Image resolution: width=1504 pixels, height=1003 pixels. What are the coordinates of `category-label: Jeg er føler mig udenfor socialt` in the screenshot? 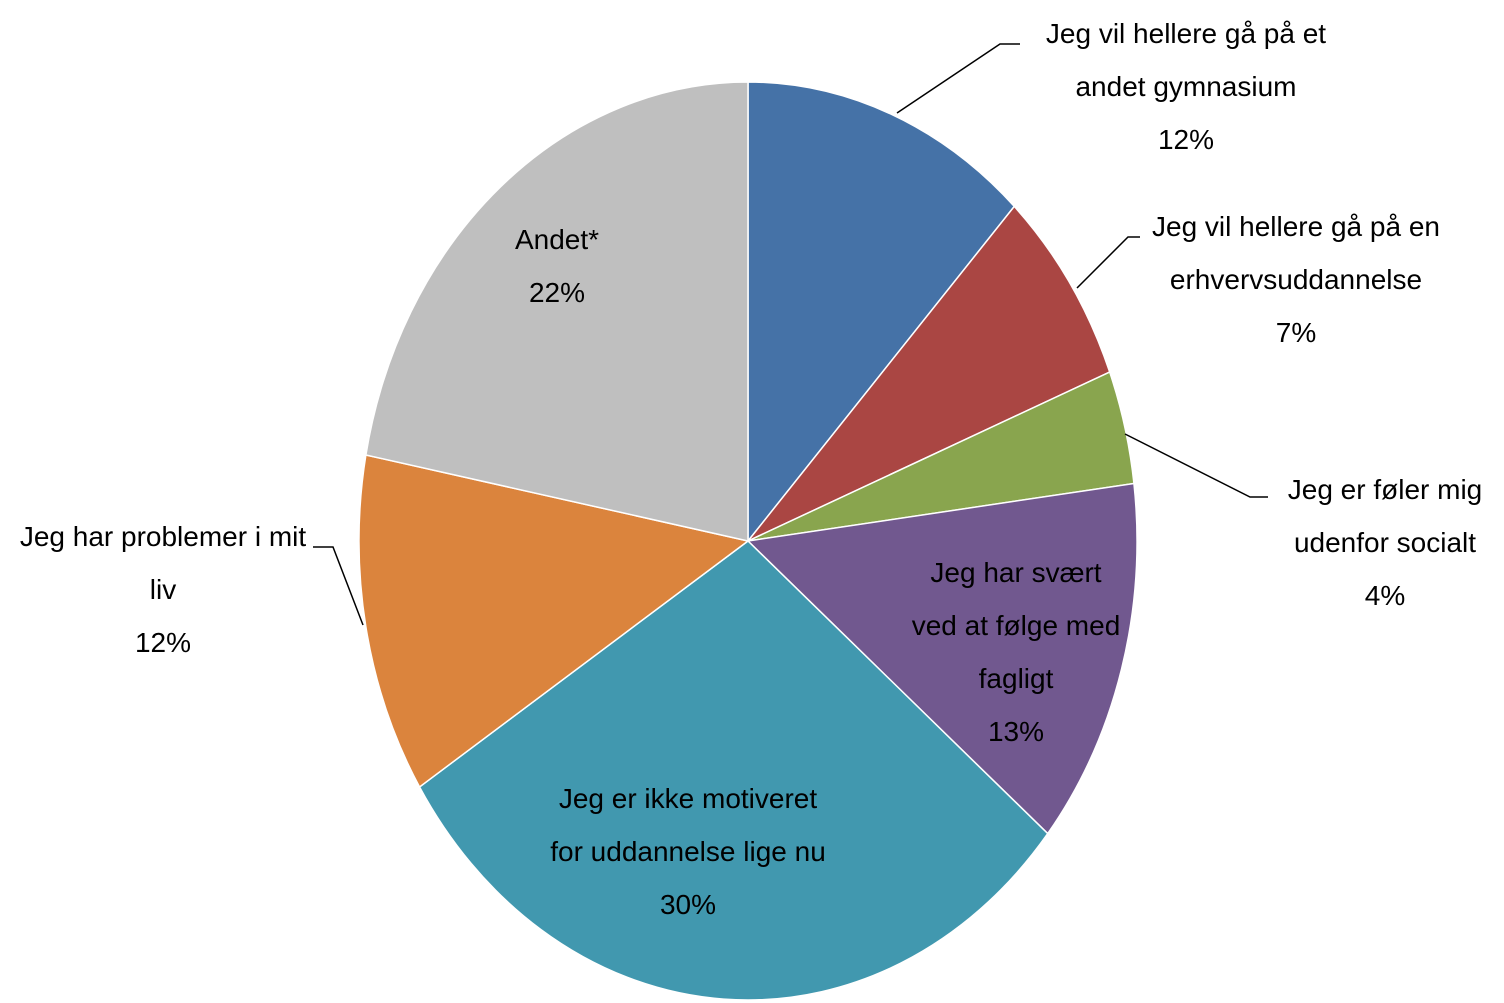 It's located at (1385, 516).